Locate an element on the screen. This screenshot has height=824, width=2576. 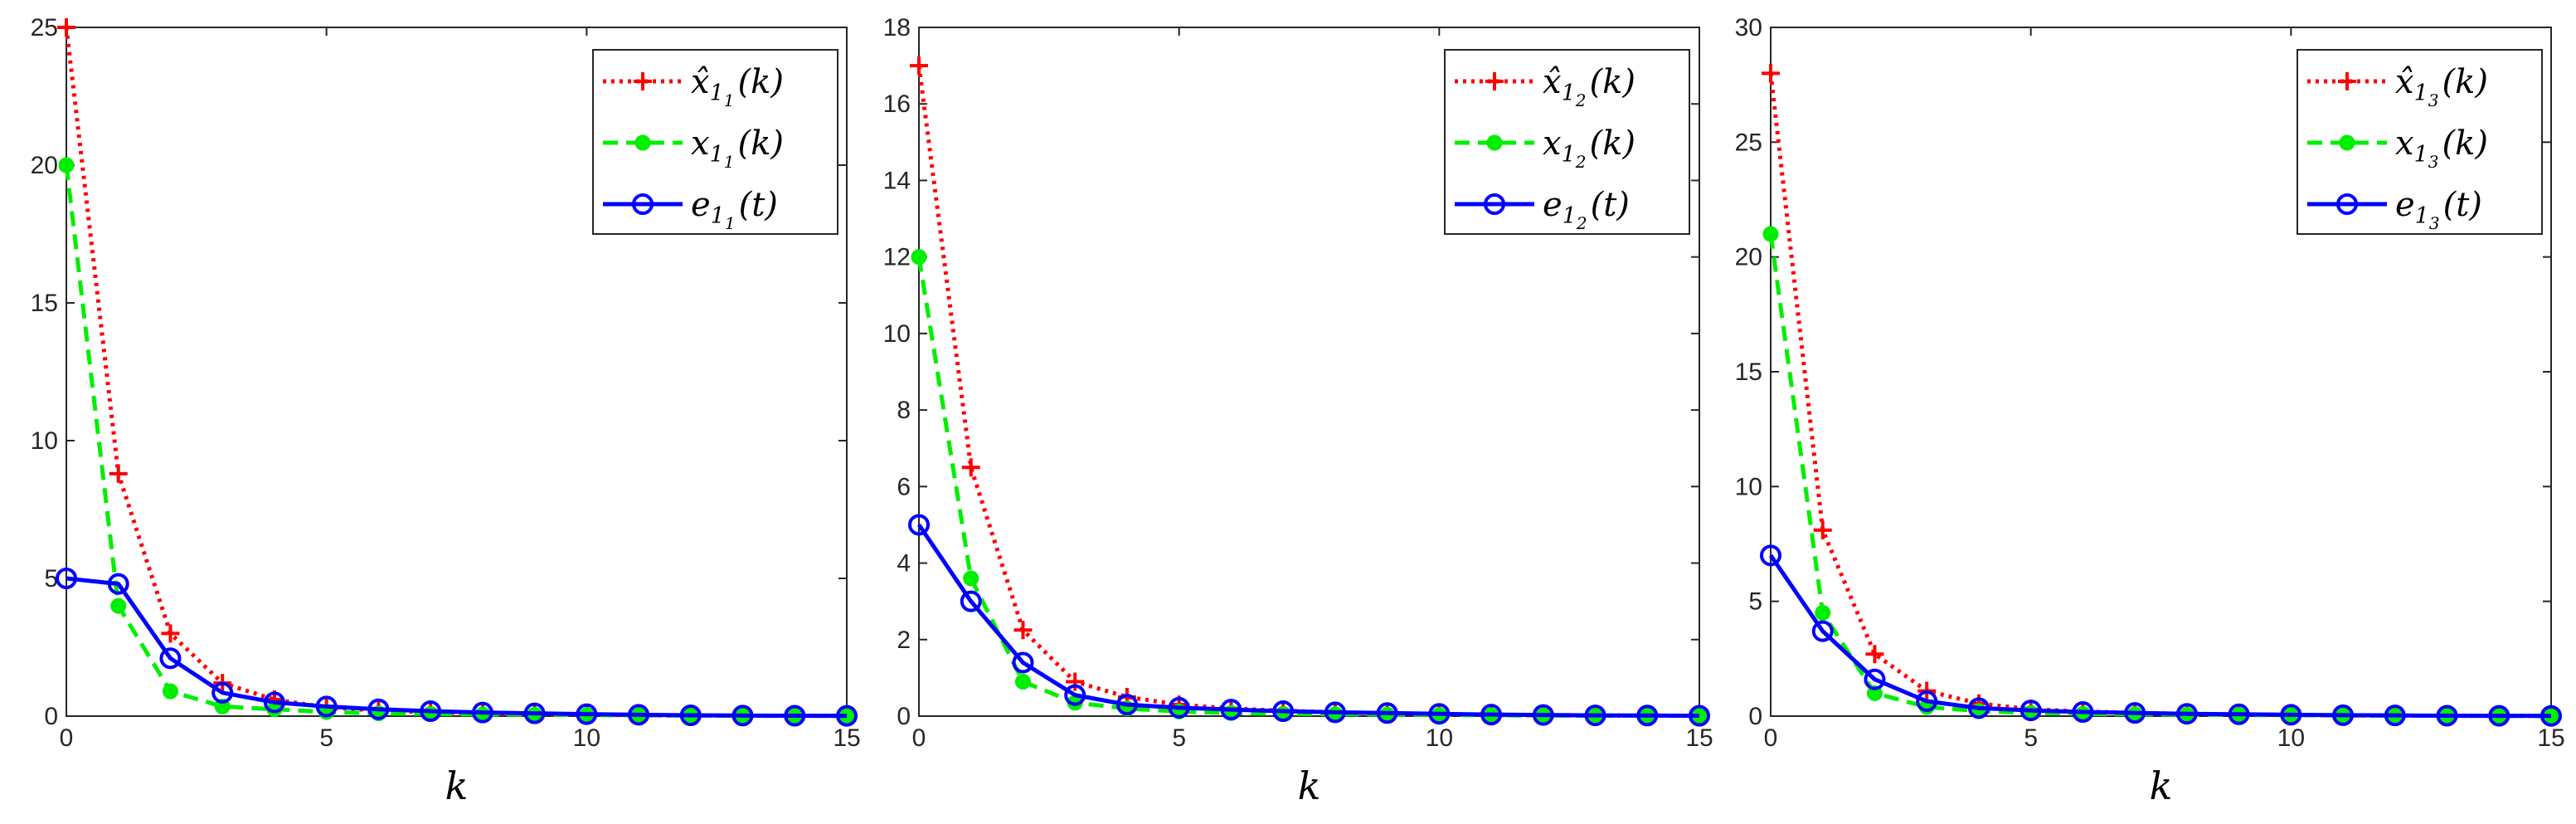
legend: x̂13 (k) x13 (k) e13 (t) is located at coordinates (2420, 142).